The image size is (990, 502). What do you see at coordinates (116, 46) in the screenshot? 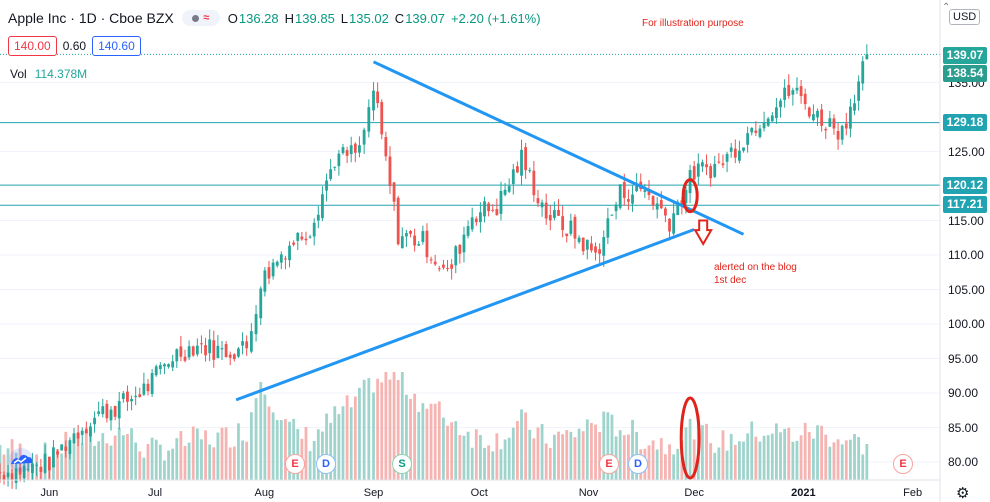
I see `buy-button: 140.60` at bounding box center [116, 46].